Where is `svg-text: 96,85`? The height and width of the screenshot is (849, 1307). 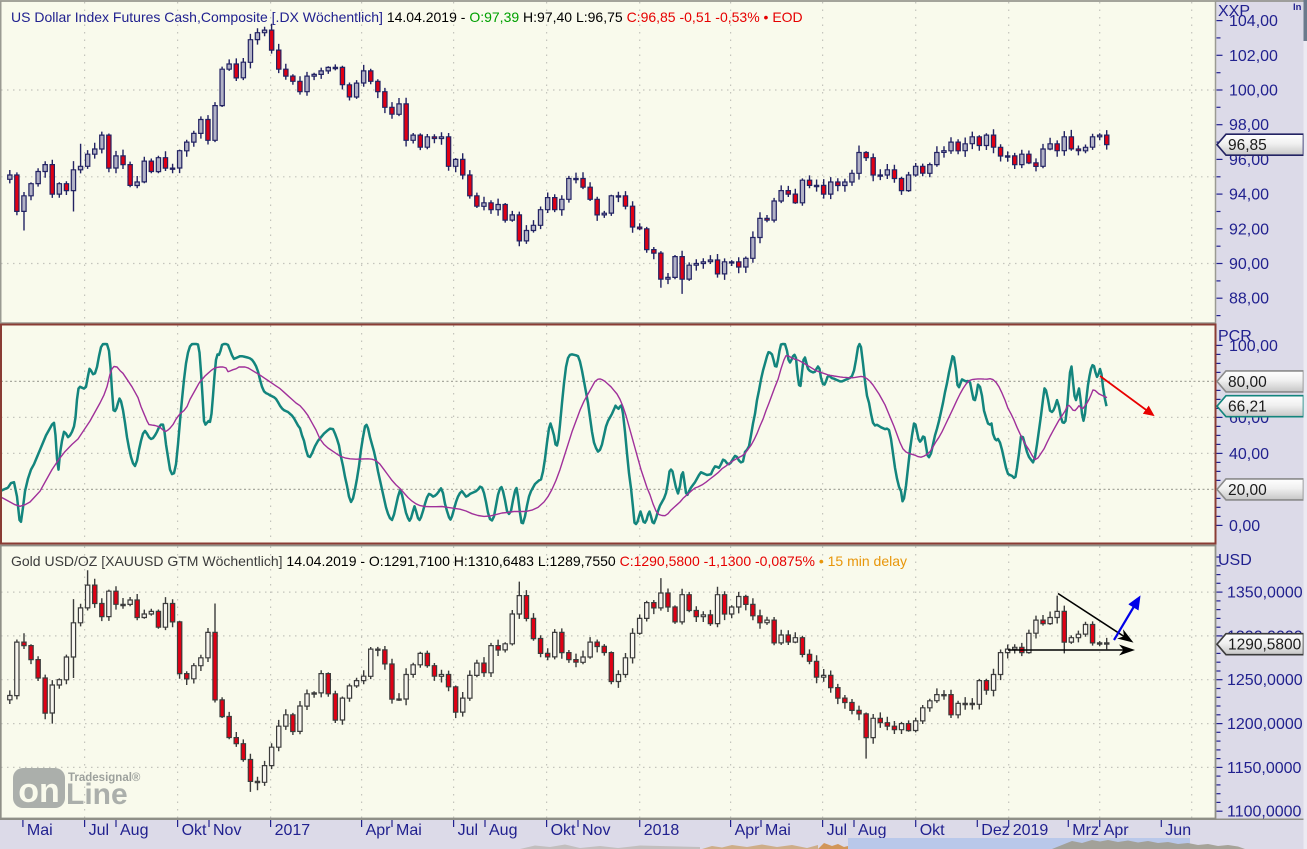 svg-text: 96,85 is located at coordinates (1247, 145).